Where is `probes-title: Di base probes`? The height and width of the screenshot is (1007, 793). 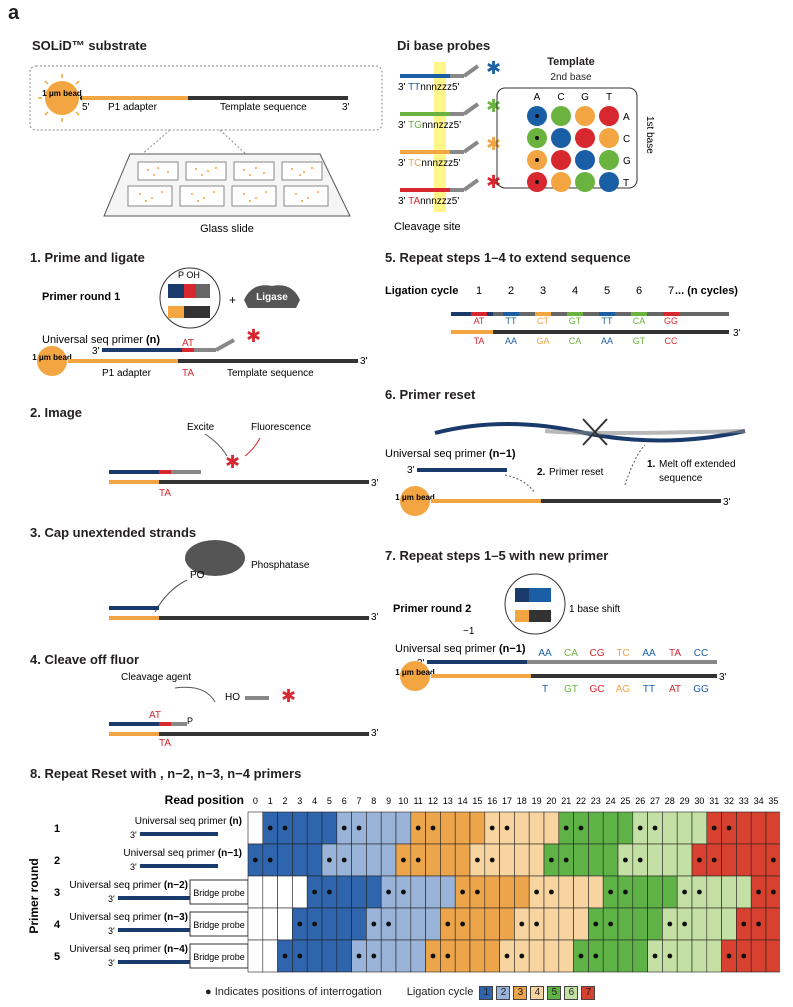
probes-title: Di base probes is located at coordinates (444, 45).